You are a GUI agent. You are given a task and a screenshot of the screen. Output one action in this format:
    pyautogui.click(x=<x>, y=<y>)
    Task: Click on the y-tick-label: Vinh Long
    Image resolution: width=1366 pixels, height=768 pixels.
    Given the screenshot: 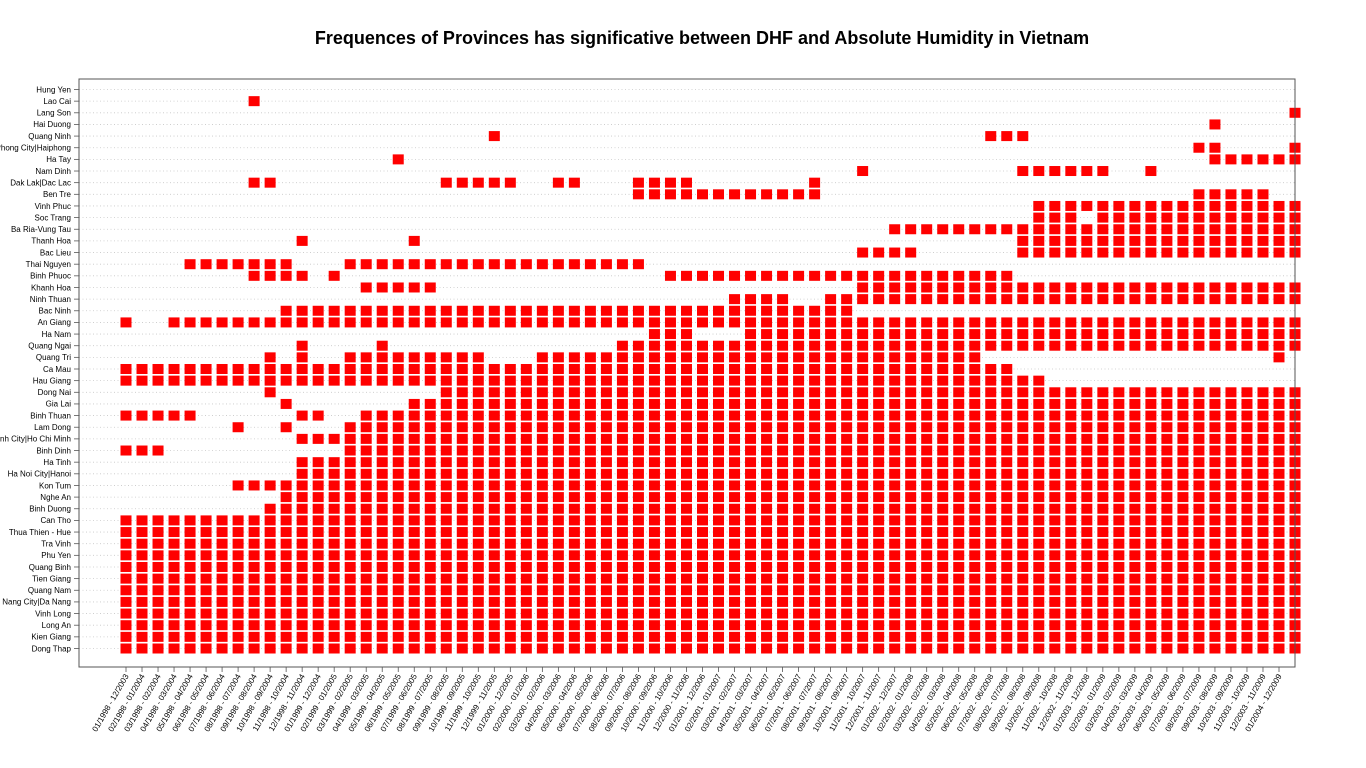 What is the action you would take?
    pyautogui.click(x=53, y=613)
    